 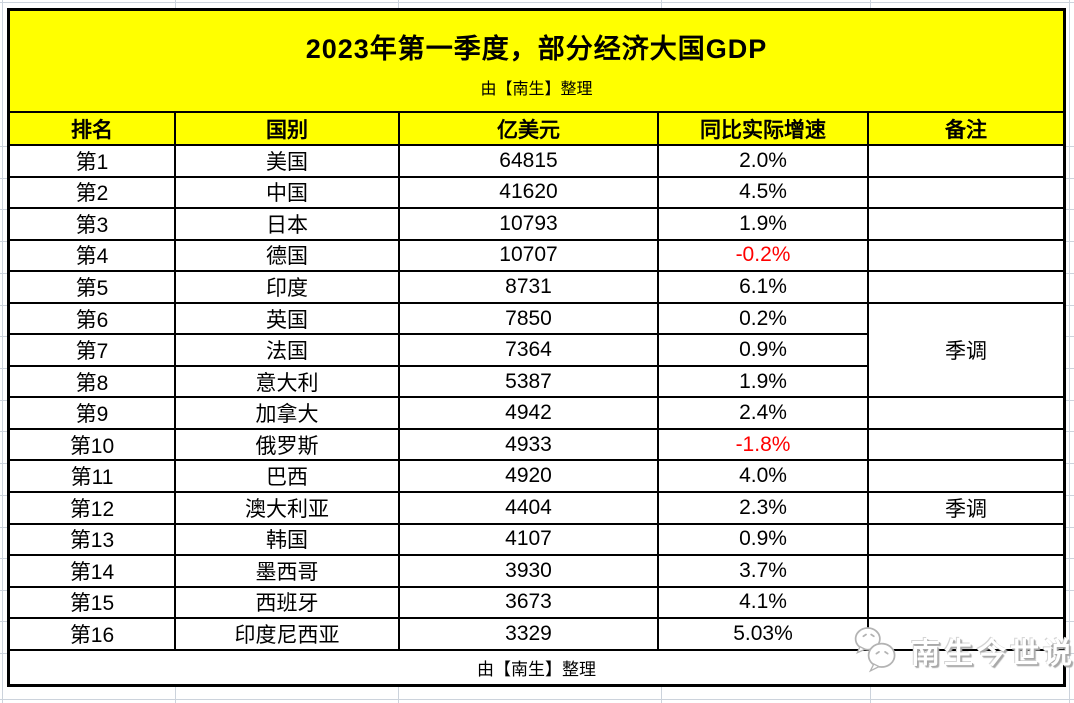 What do you see at coordinates (288, 477) in the screenshot?
I see `country-cell: 巴西` at bounding box center [288, 477].